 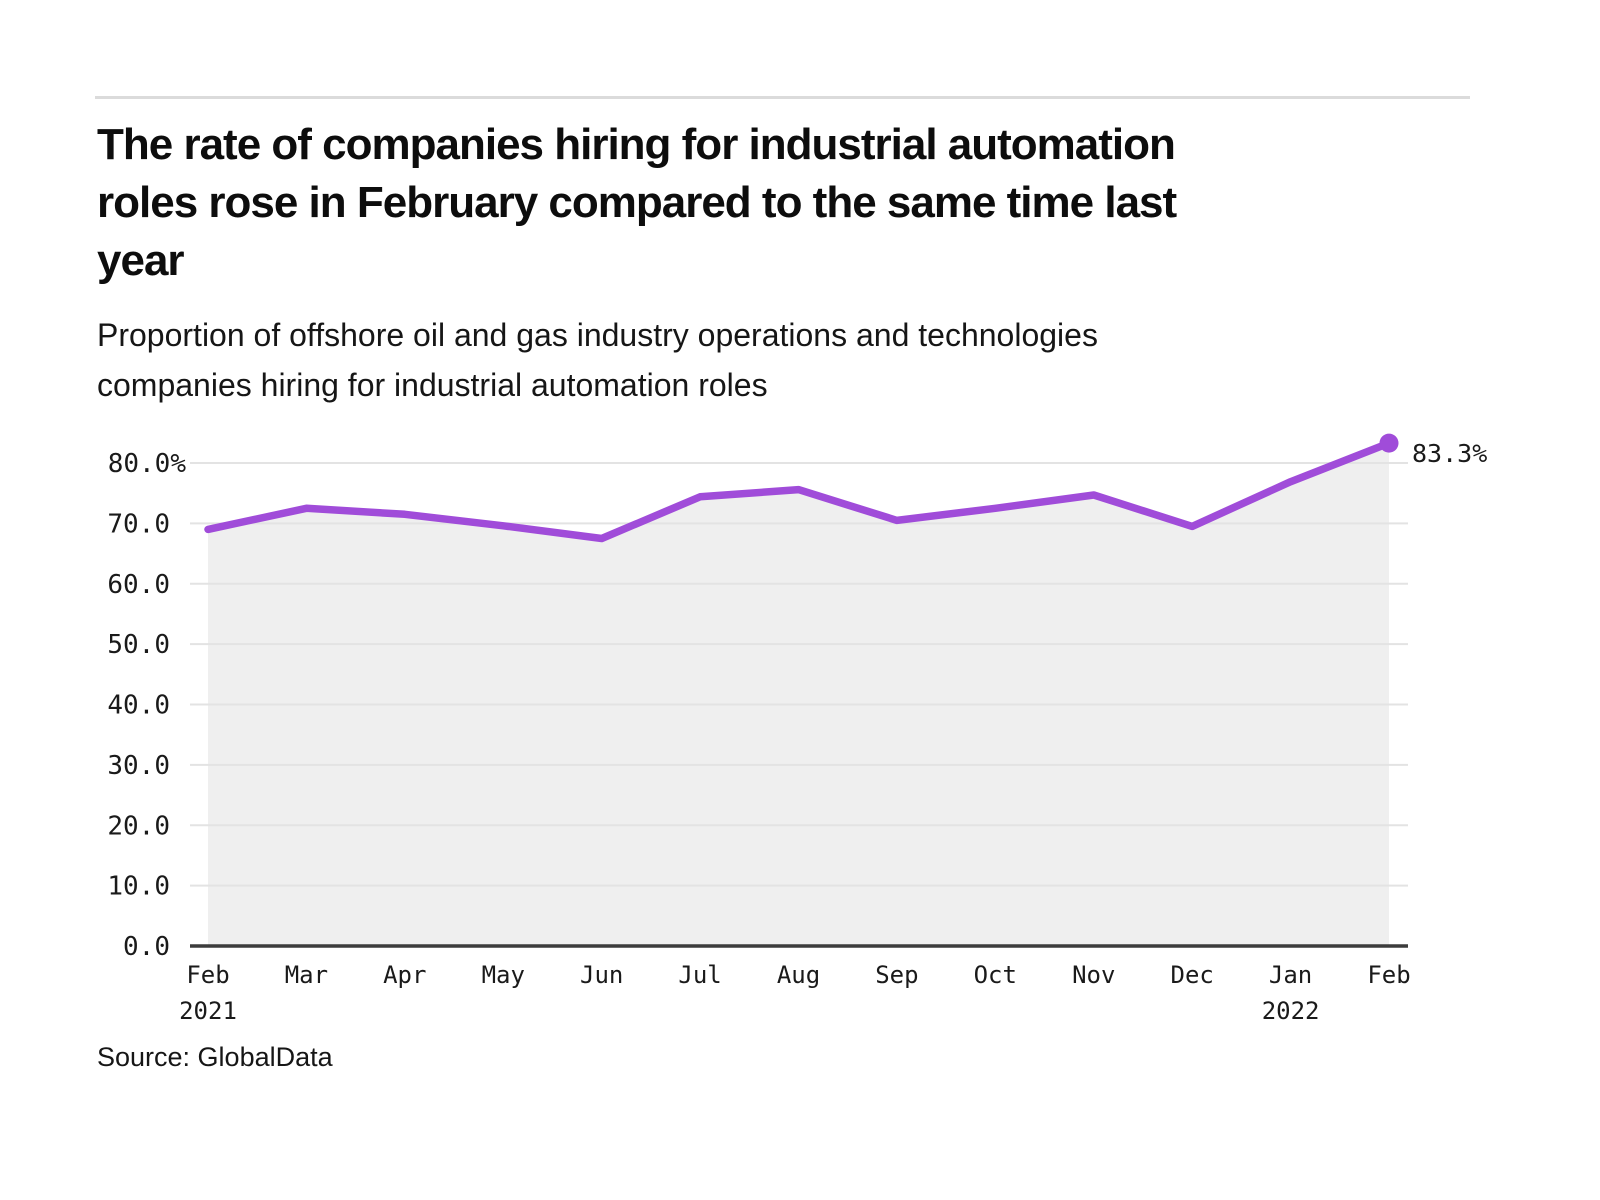 What do you see at coordinates (995, 975) in the screenshot?
I see `x-tick-label: Oct` at bounding box center [995, 975].